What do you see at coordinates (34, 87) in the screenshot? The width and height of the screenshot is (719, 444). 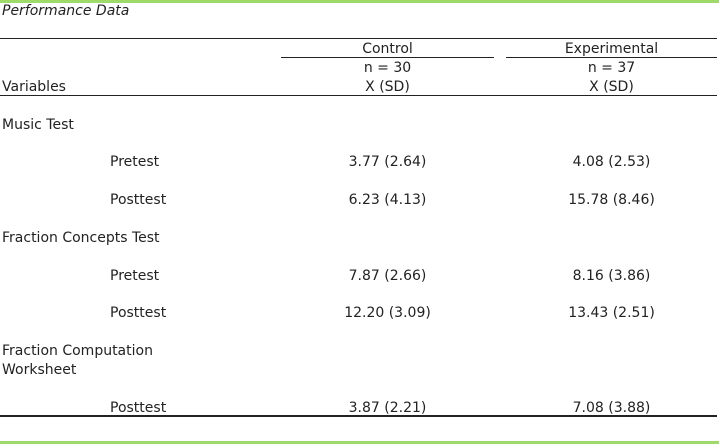 I see `variables-header: Variables` at bounding box center [34, 87].